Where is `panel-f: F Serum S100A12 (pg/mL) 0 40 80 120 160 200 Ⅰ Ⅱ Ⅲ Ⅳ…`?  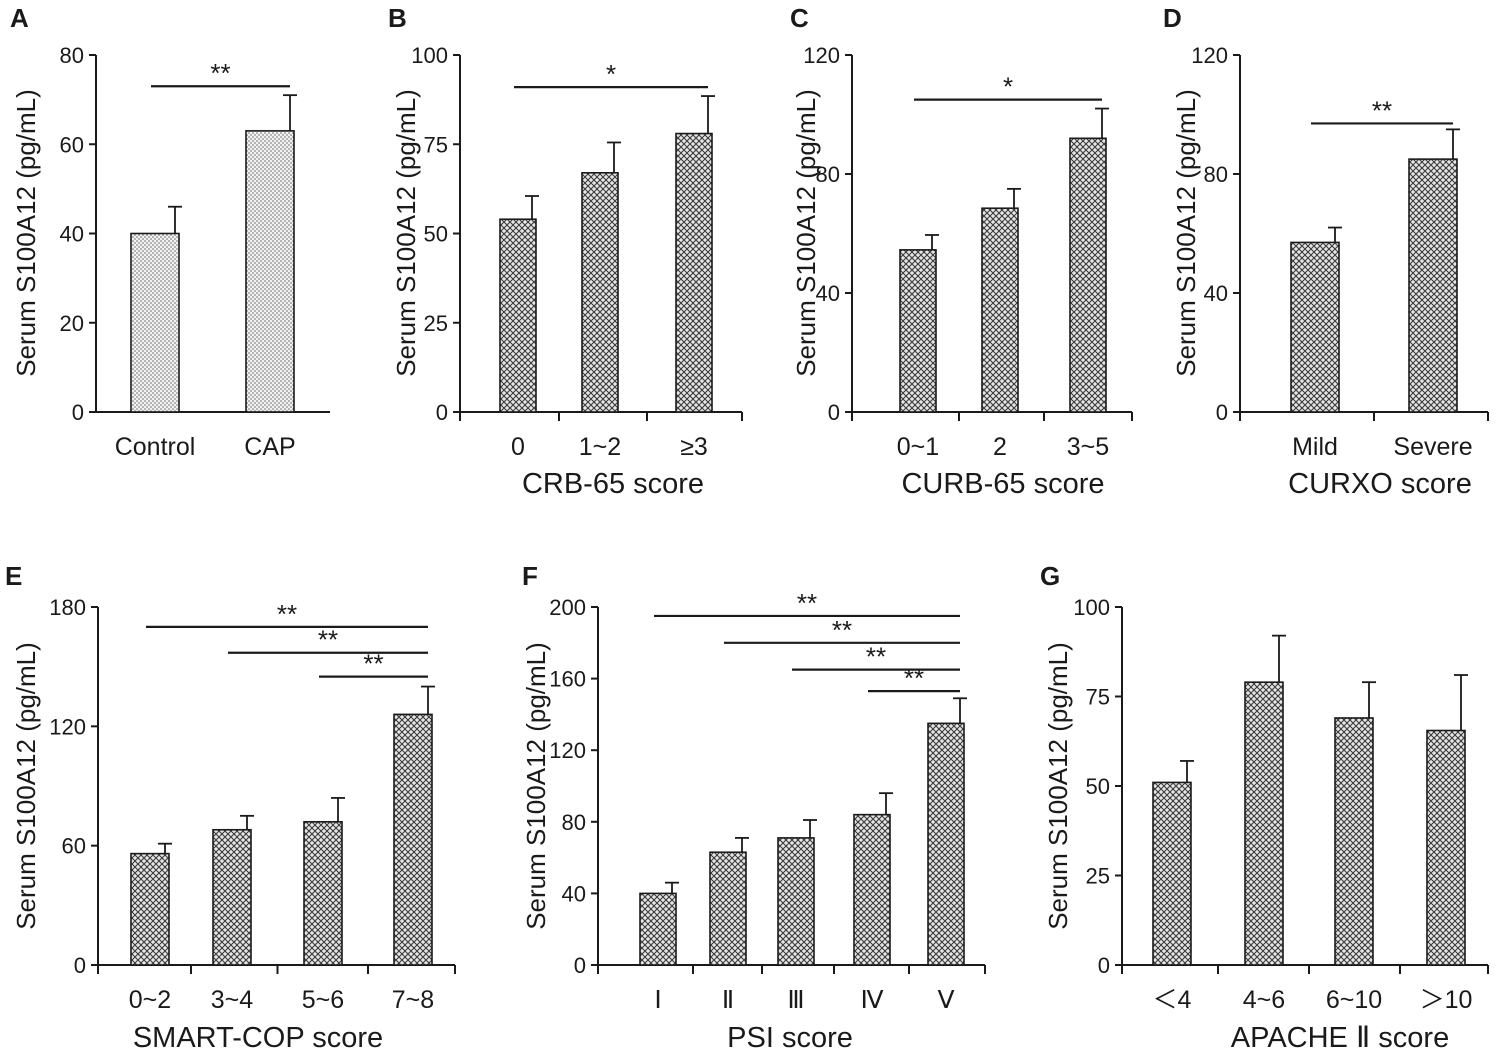
panel-f: F Serum S100A12 (pg/mL) 0 40 80 120 160 200 Ⅰ Ⅱ Ⅲ Ⅳ… is located at coordinates (753, 807).